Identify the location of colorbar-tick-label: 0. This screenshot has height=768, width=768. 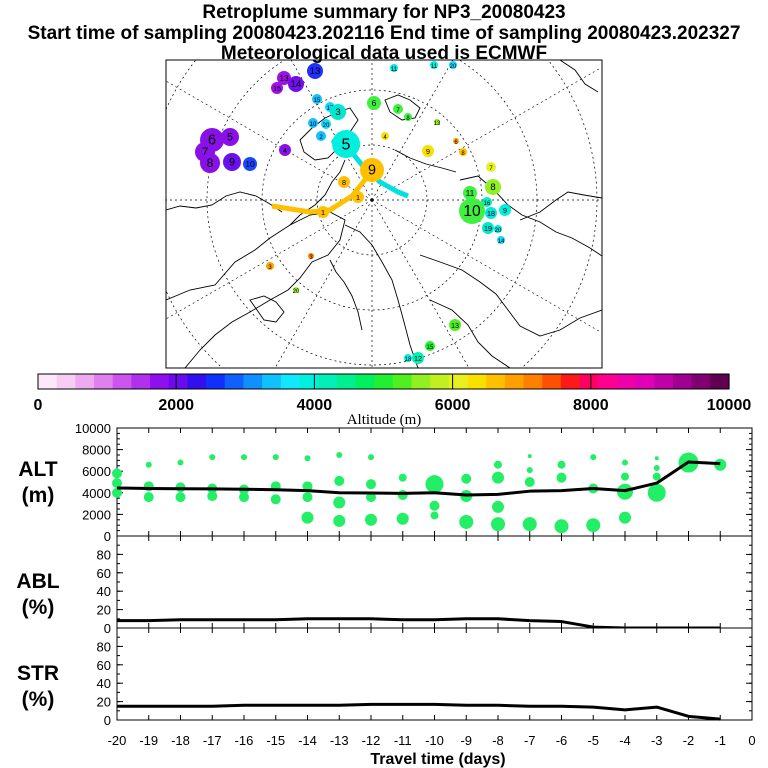
(38, 405).